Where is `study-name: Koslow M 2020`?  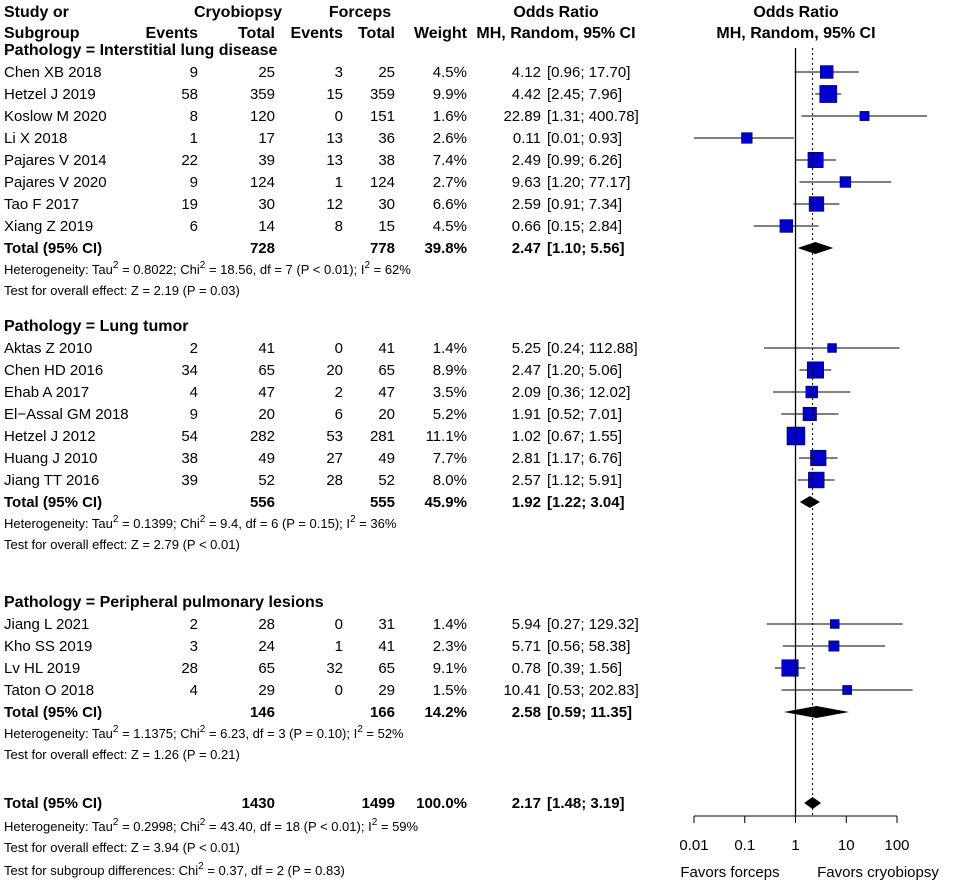 study-name: Koslow M 2020 is located at coordinates (55, 116).